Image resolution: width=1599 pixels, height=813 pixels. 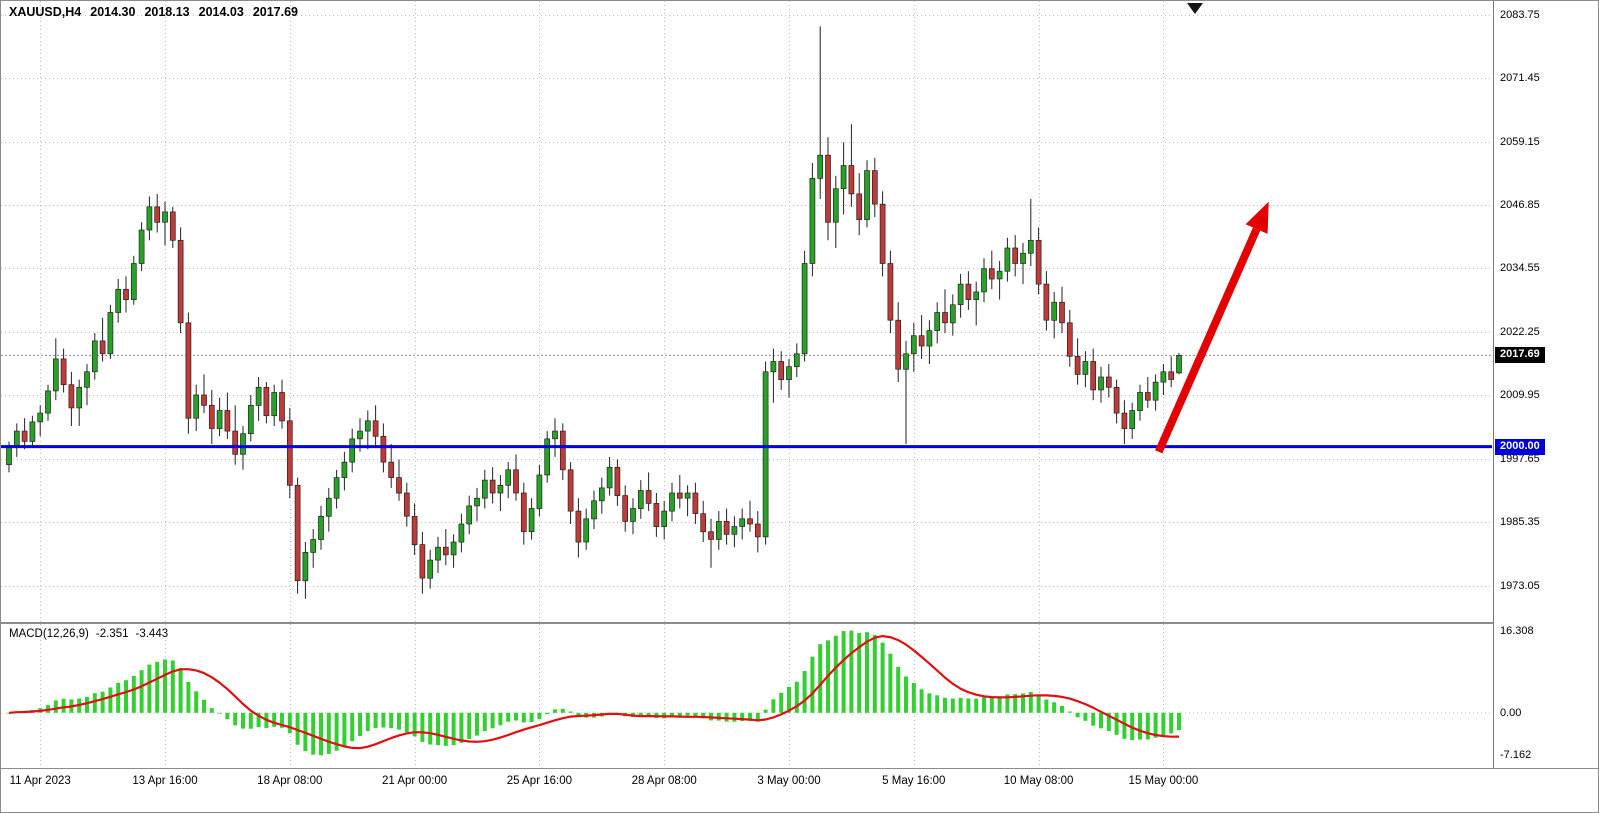 What do you see at coordinates (799, 768) in the screenshot?
I see `time-axis-divider` at bounding box center [799, 768].